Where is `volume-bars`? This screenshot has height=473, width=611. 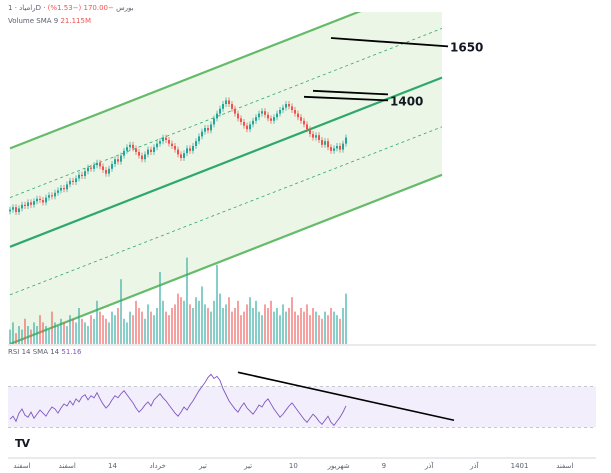
volume-bars is located at coordinates (178, 300).